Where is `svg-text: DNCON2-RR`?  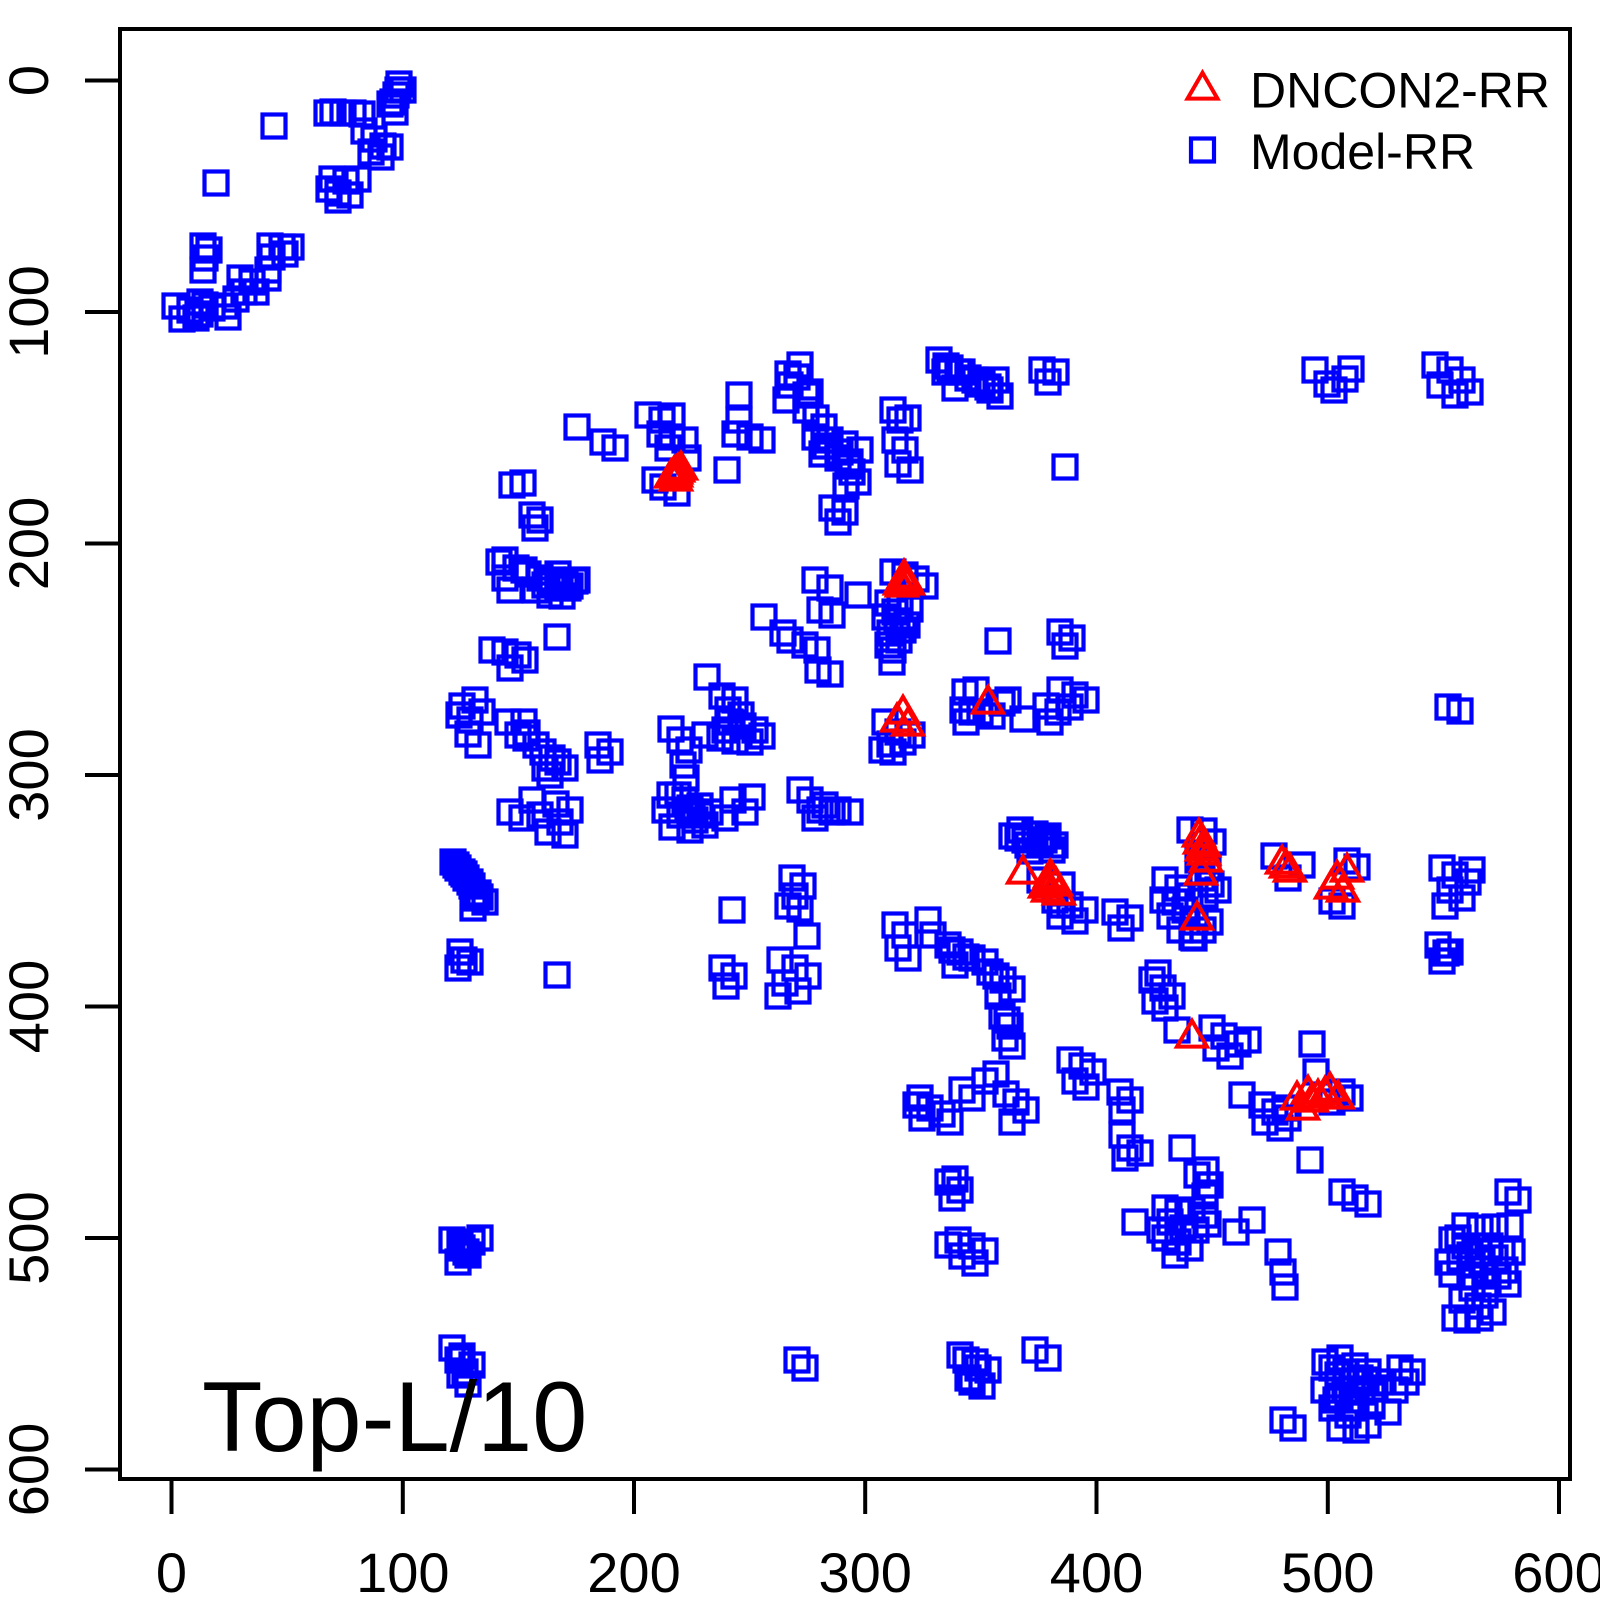
svg-text: DNCON2-RR is located at coordinates (1400, 91).